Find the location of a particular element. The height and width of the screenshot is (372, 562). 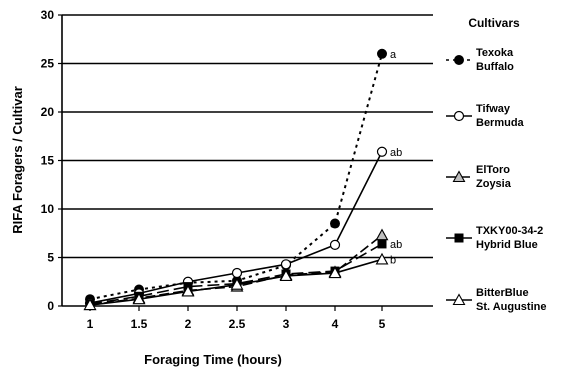

legend-label: Zoysia is located at coordinates (494, 184).